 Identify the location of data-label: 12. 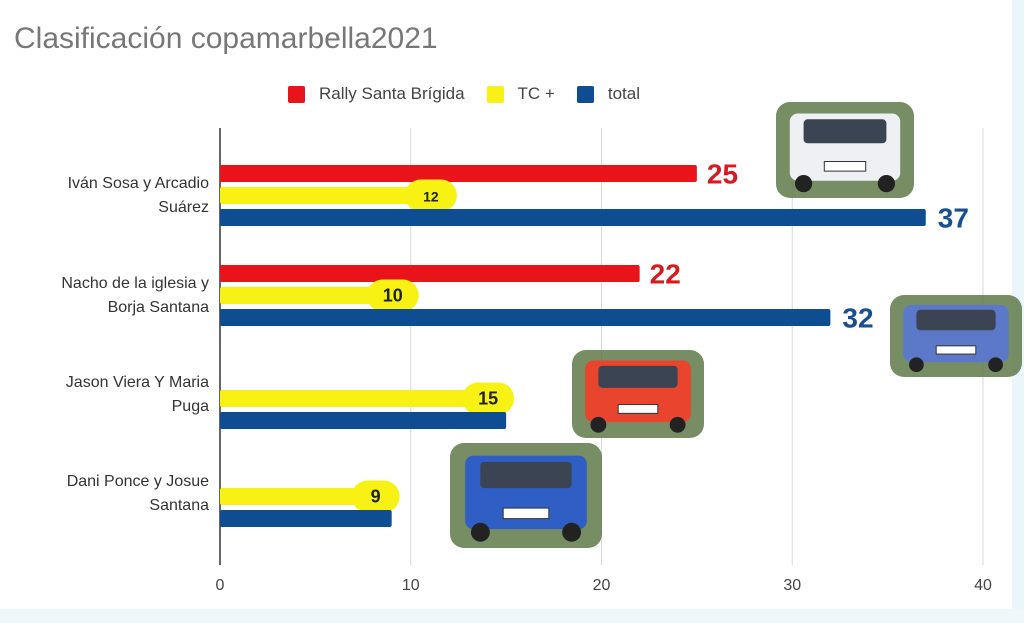
(431, 197).